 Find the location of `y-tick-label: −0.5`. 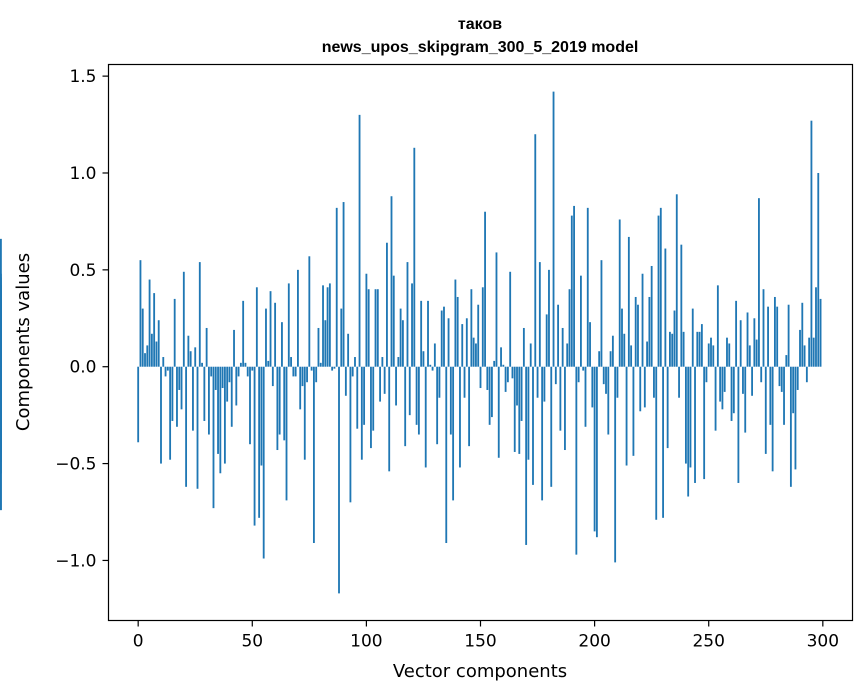

y-tick-label: −0.5 is located at coordinates (75, 465).